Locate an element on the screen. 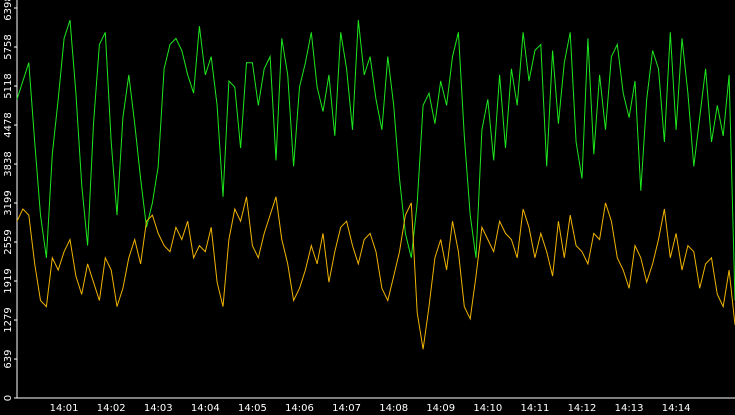  x-tick-label: 14:06 is located at coordinates (299, 408).